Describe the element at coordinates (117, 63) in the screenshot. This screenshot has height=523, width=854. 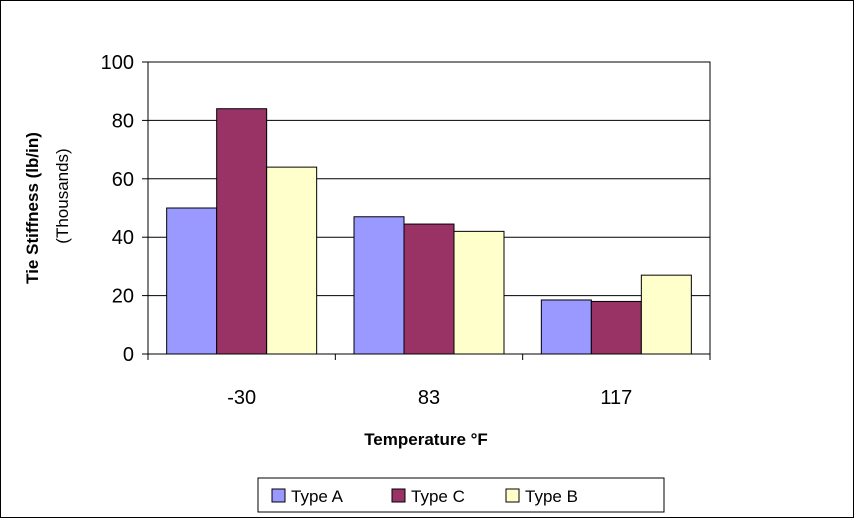
I see `y-tick-label: 100` at that location.